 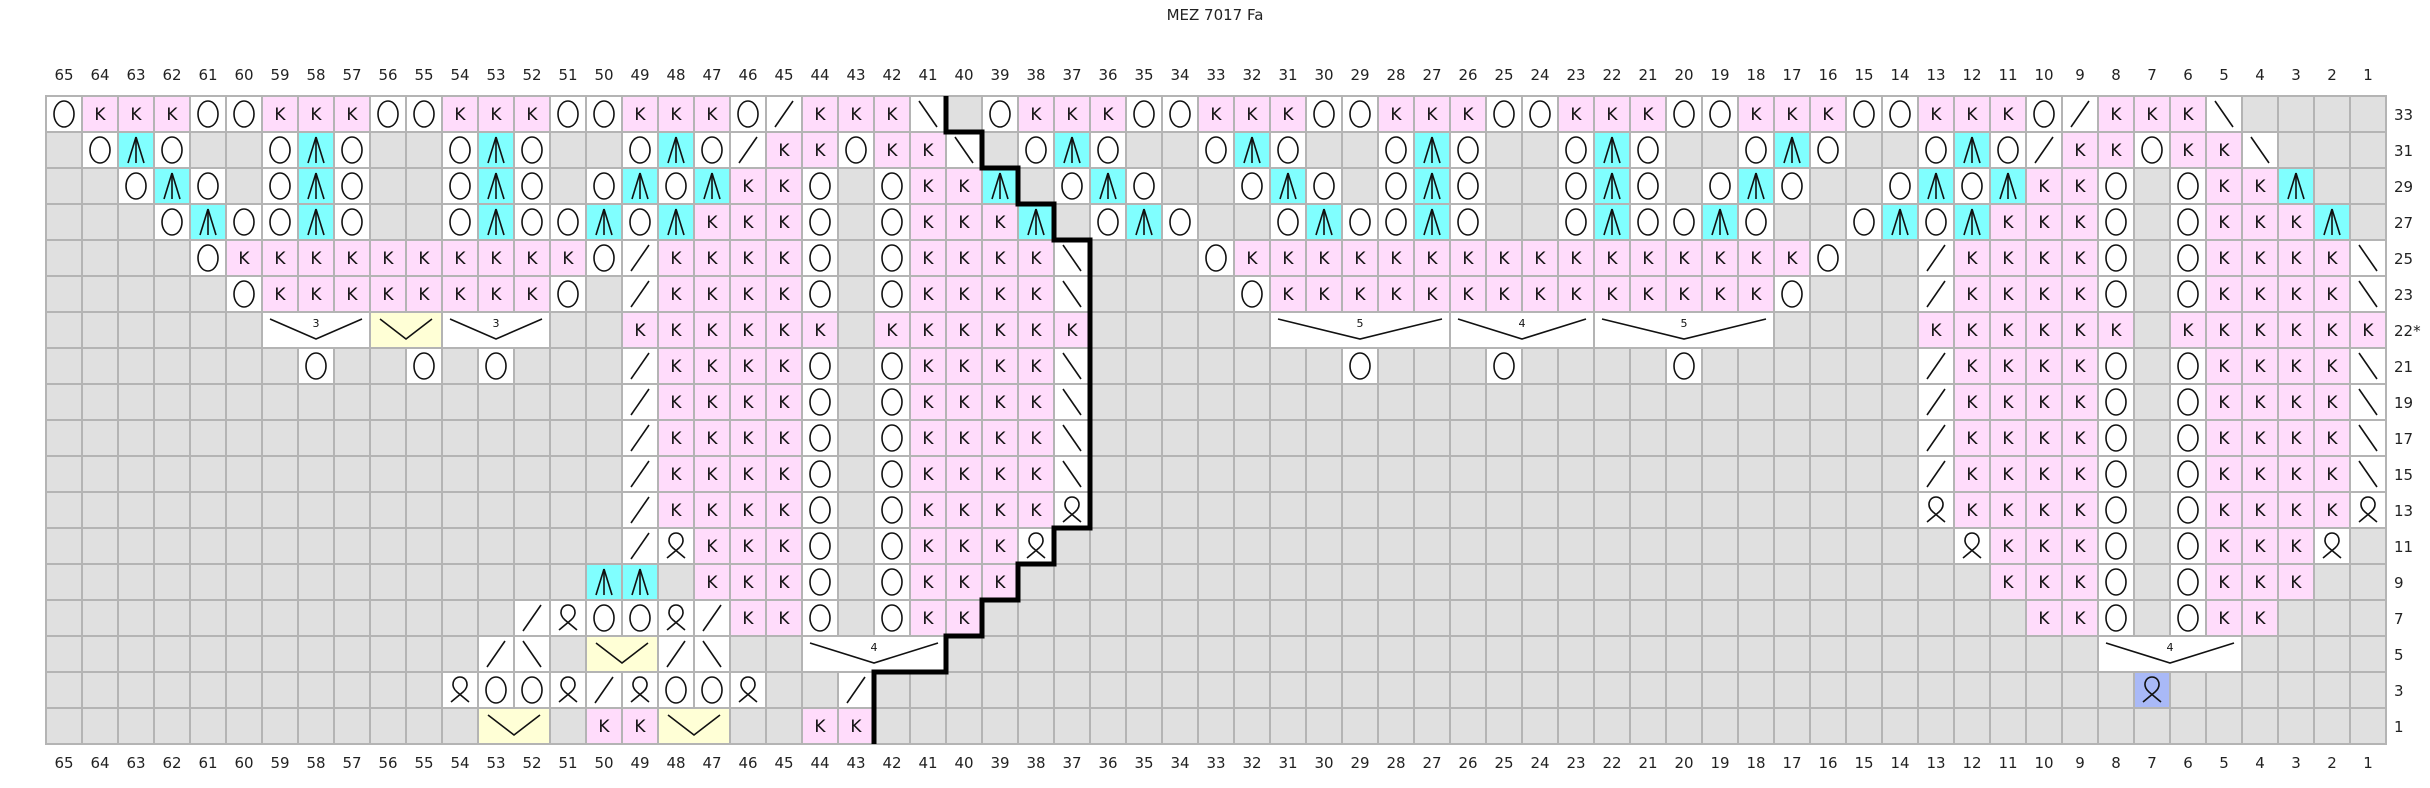 What do you see at coordinates (99, 75) in the screenshot?
I see `column-number-top: 64` at bounding box center [99, 75].